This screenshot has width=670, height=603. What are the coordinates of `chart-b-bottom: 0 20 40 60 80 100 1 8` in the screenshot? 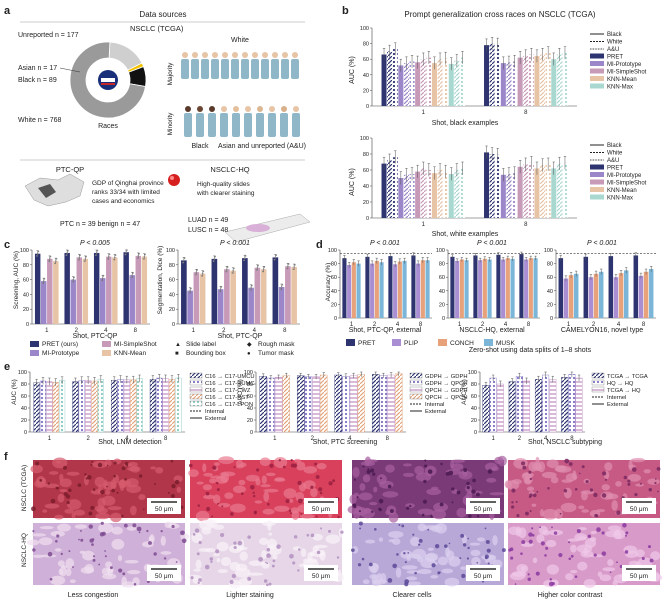 It's located at (468, 182).